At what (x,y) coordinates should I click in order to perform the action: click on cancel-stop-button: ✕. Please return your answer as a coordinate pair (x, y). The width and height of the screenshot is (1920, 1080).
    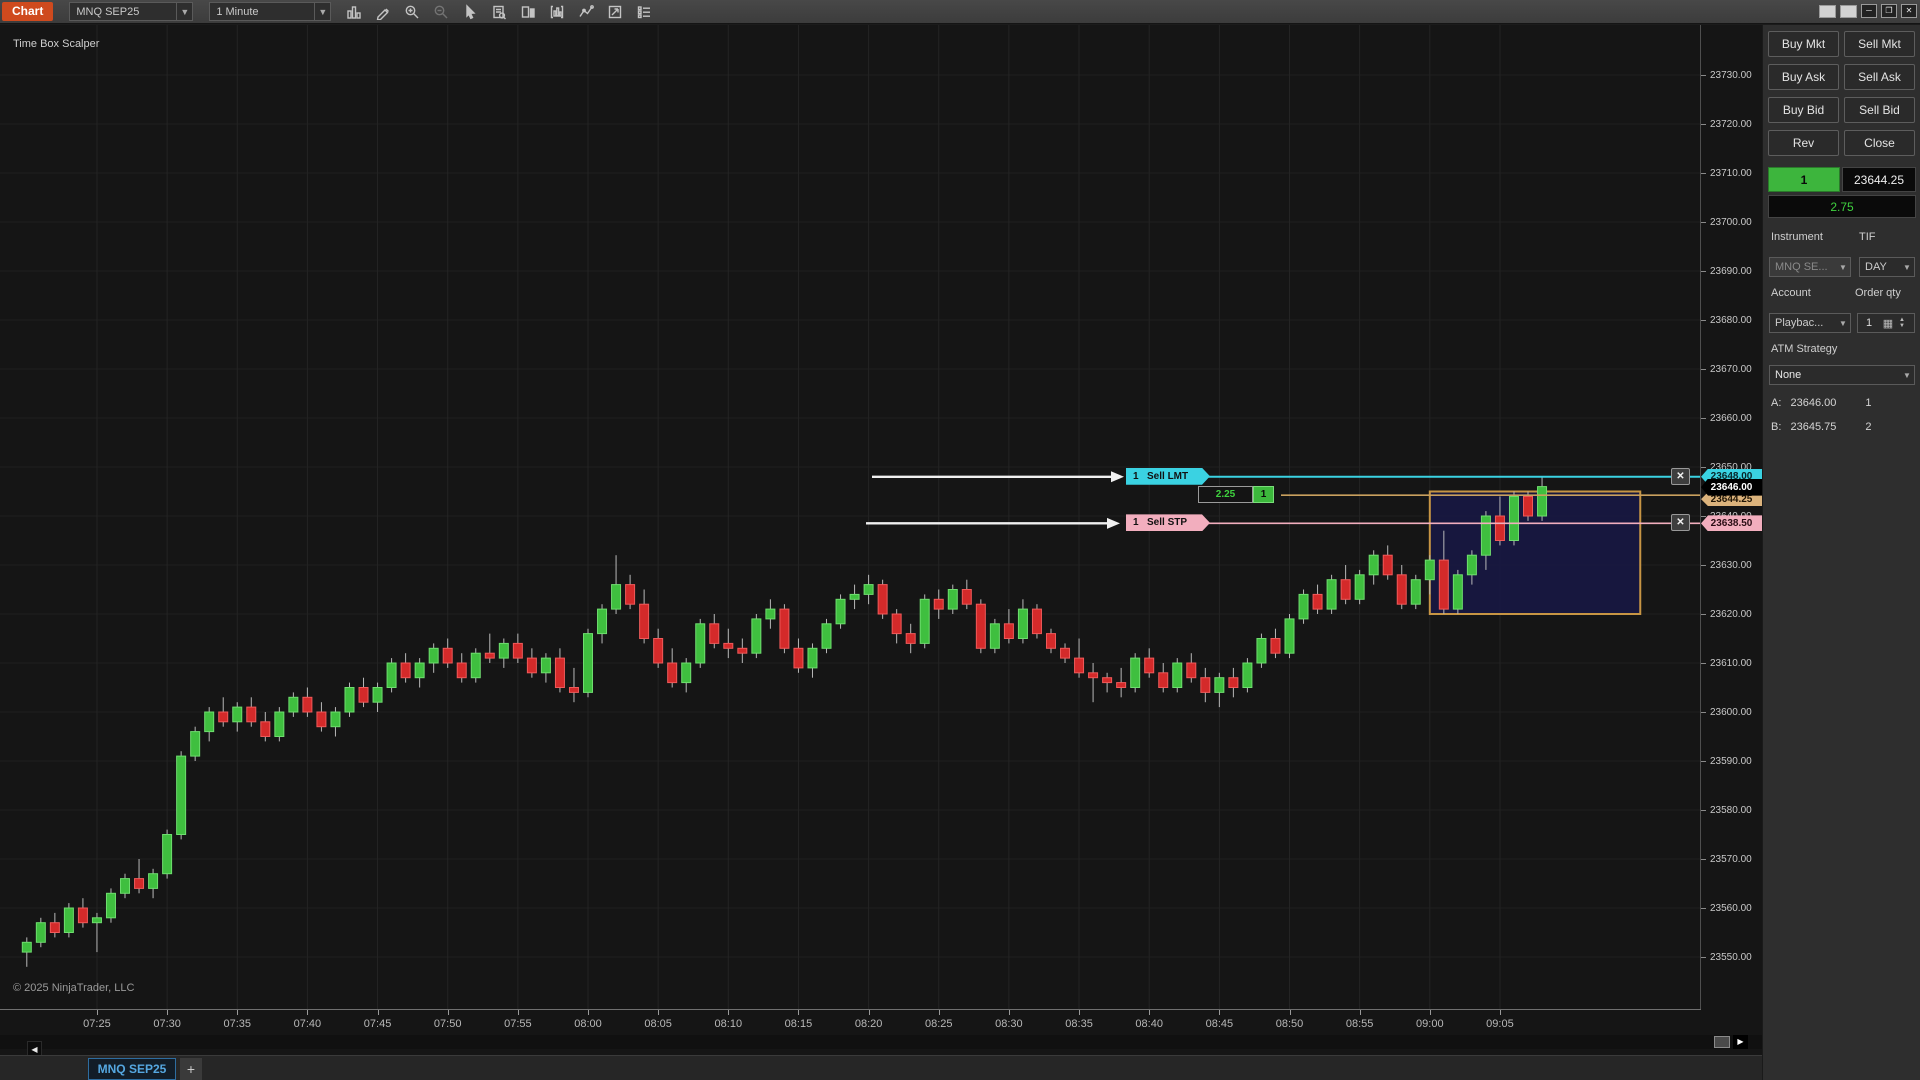
    Looking at the image, I should click on (1680, 523).